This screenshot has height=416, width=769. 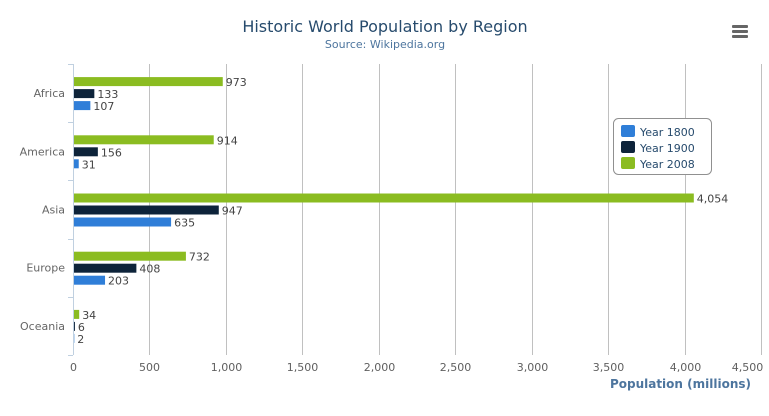 I want to click on x-tick-label: 4,000, so click(x=686, y=367).